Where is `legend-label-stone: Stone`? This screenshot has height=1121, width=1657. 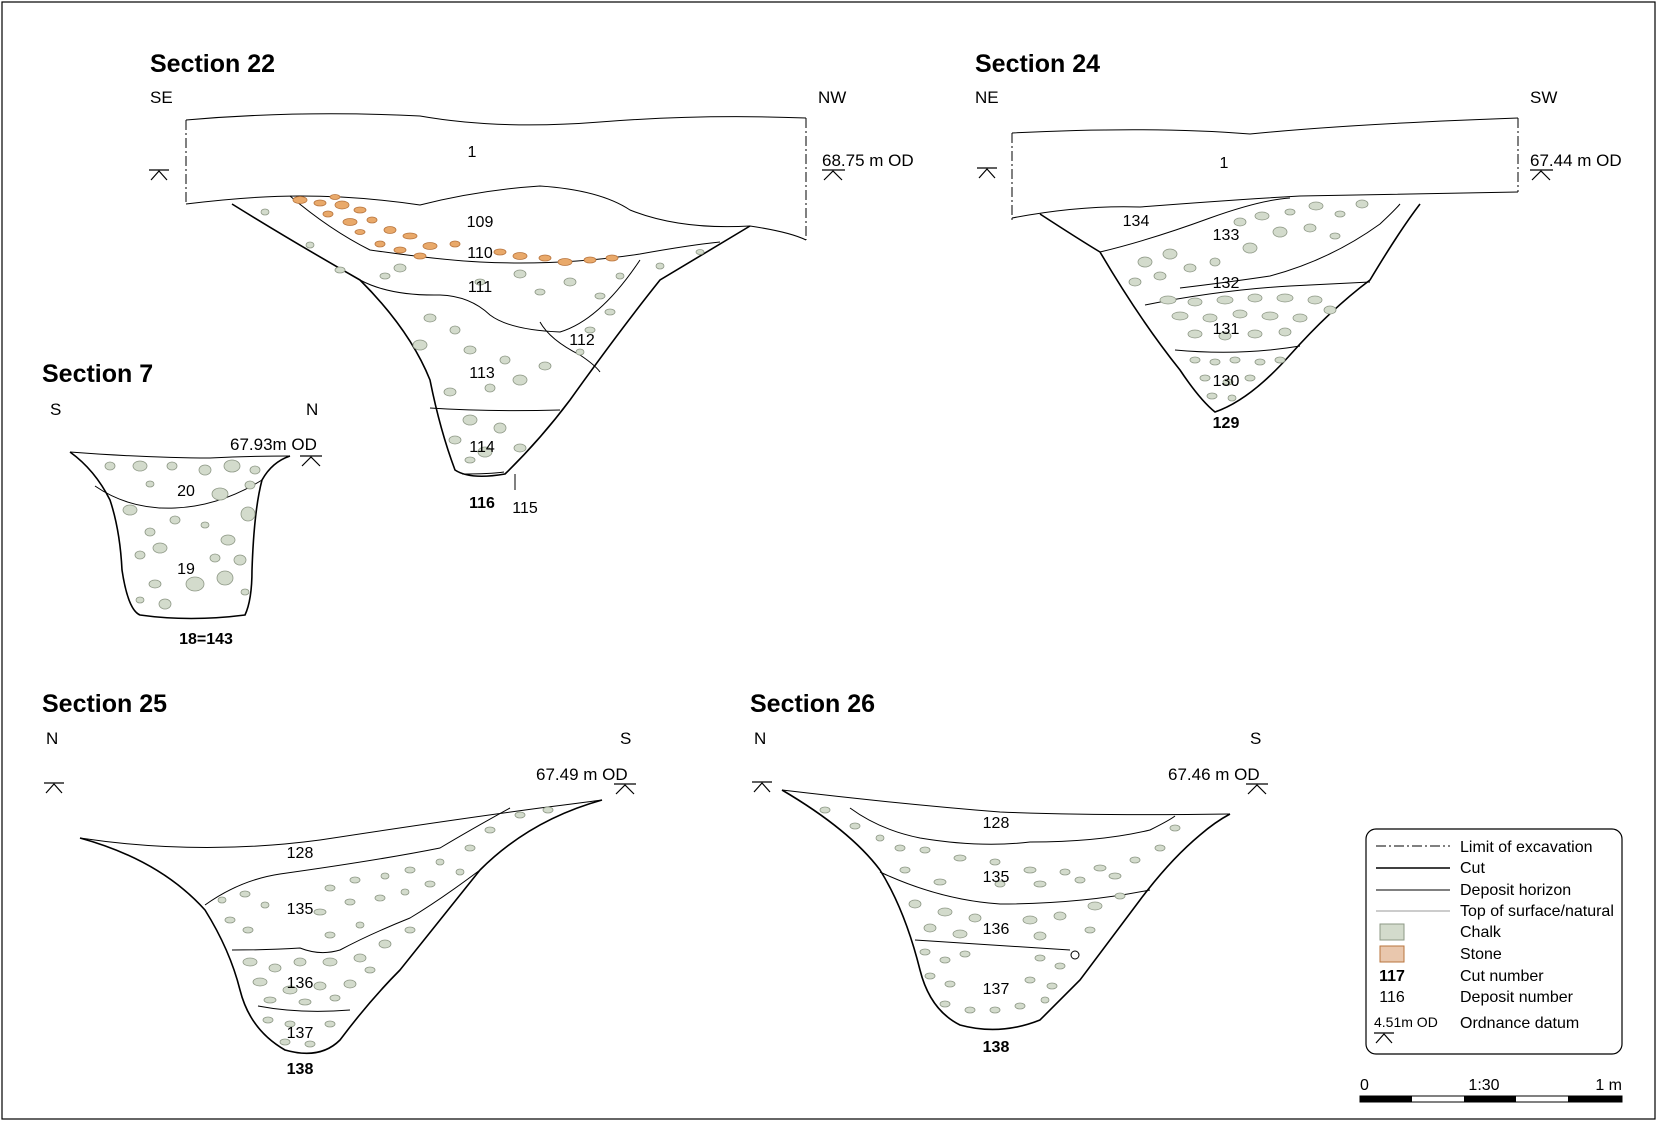
legend-label-stone: Stone is located at coordinates (1481, 954).